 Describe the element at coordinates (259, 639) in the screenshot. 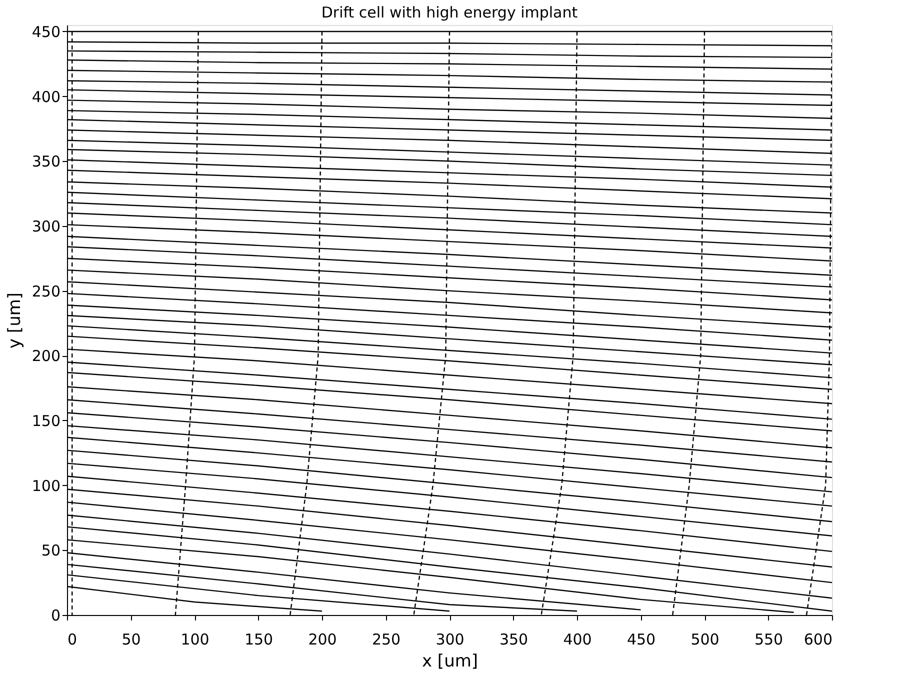

I see `x-tick-label: 150` at that location.